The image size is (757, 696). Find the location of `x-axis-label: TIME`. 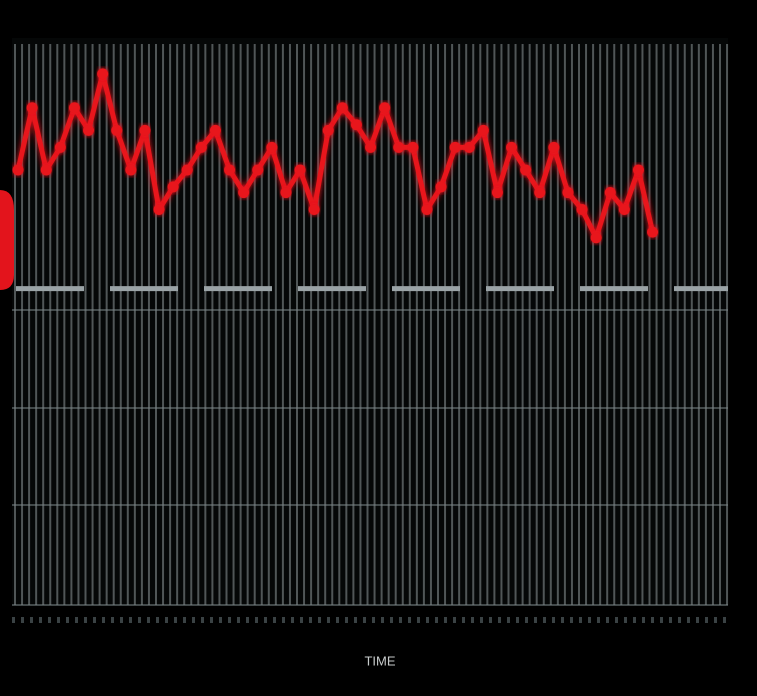

x-axis-label: TIME is located at coordinates (379, 660).